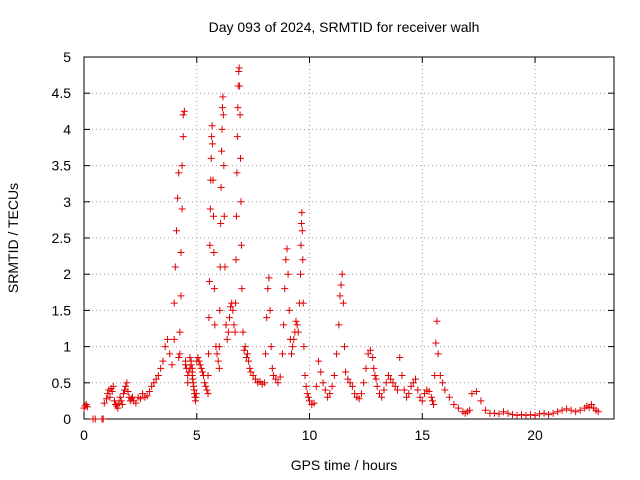 The width and height of the screenshot is (640, 480). Describe the element at coordinates (62, 238) in the screenshot. I see `y-tick-label: 2.5` at that location.